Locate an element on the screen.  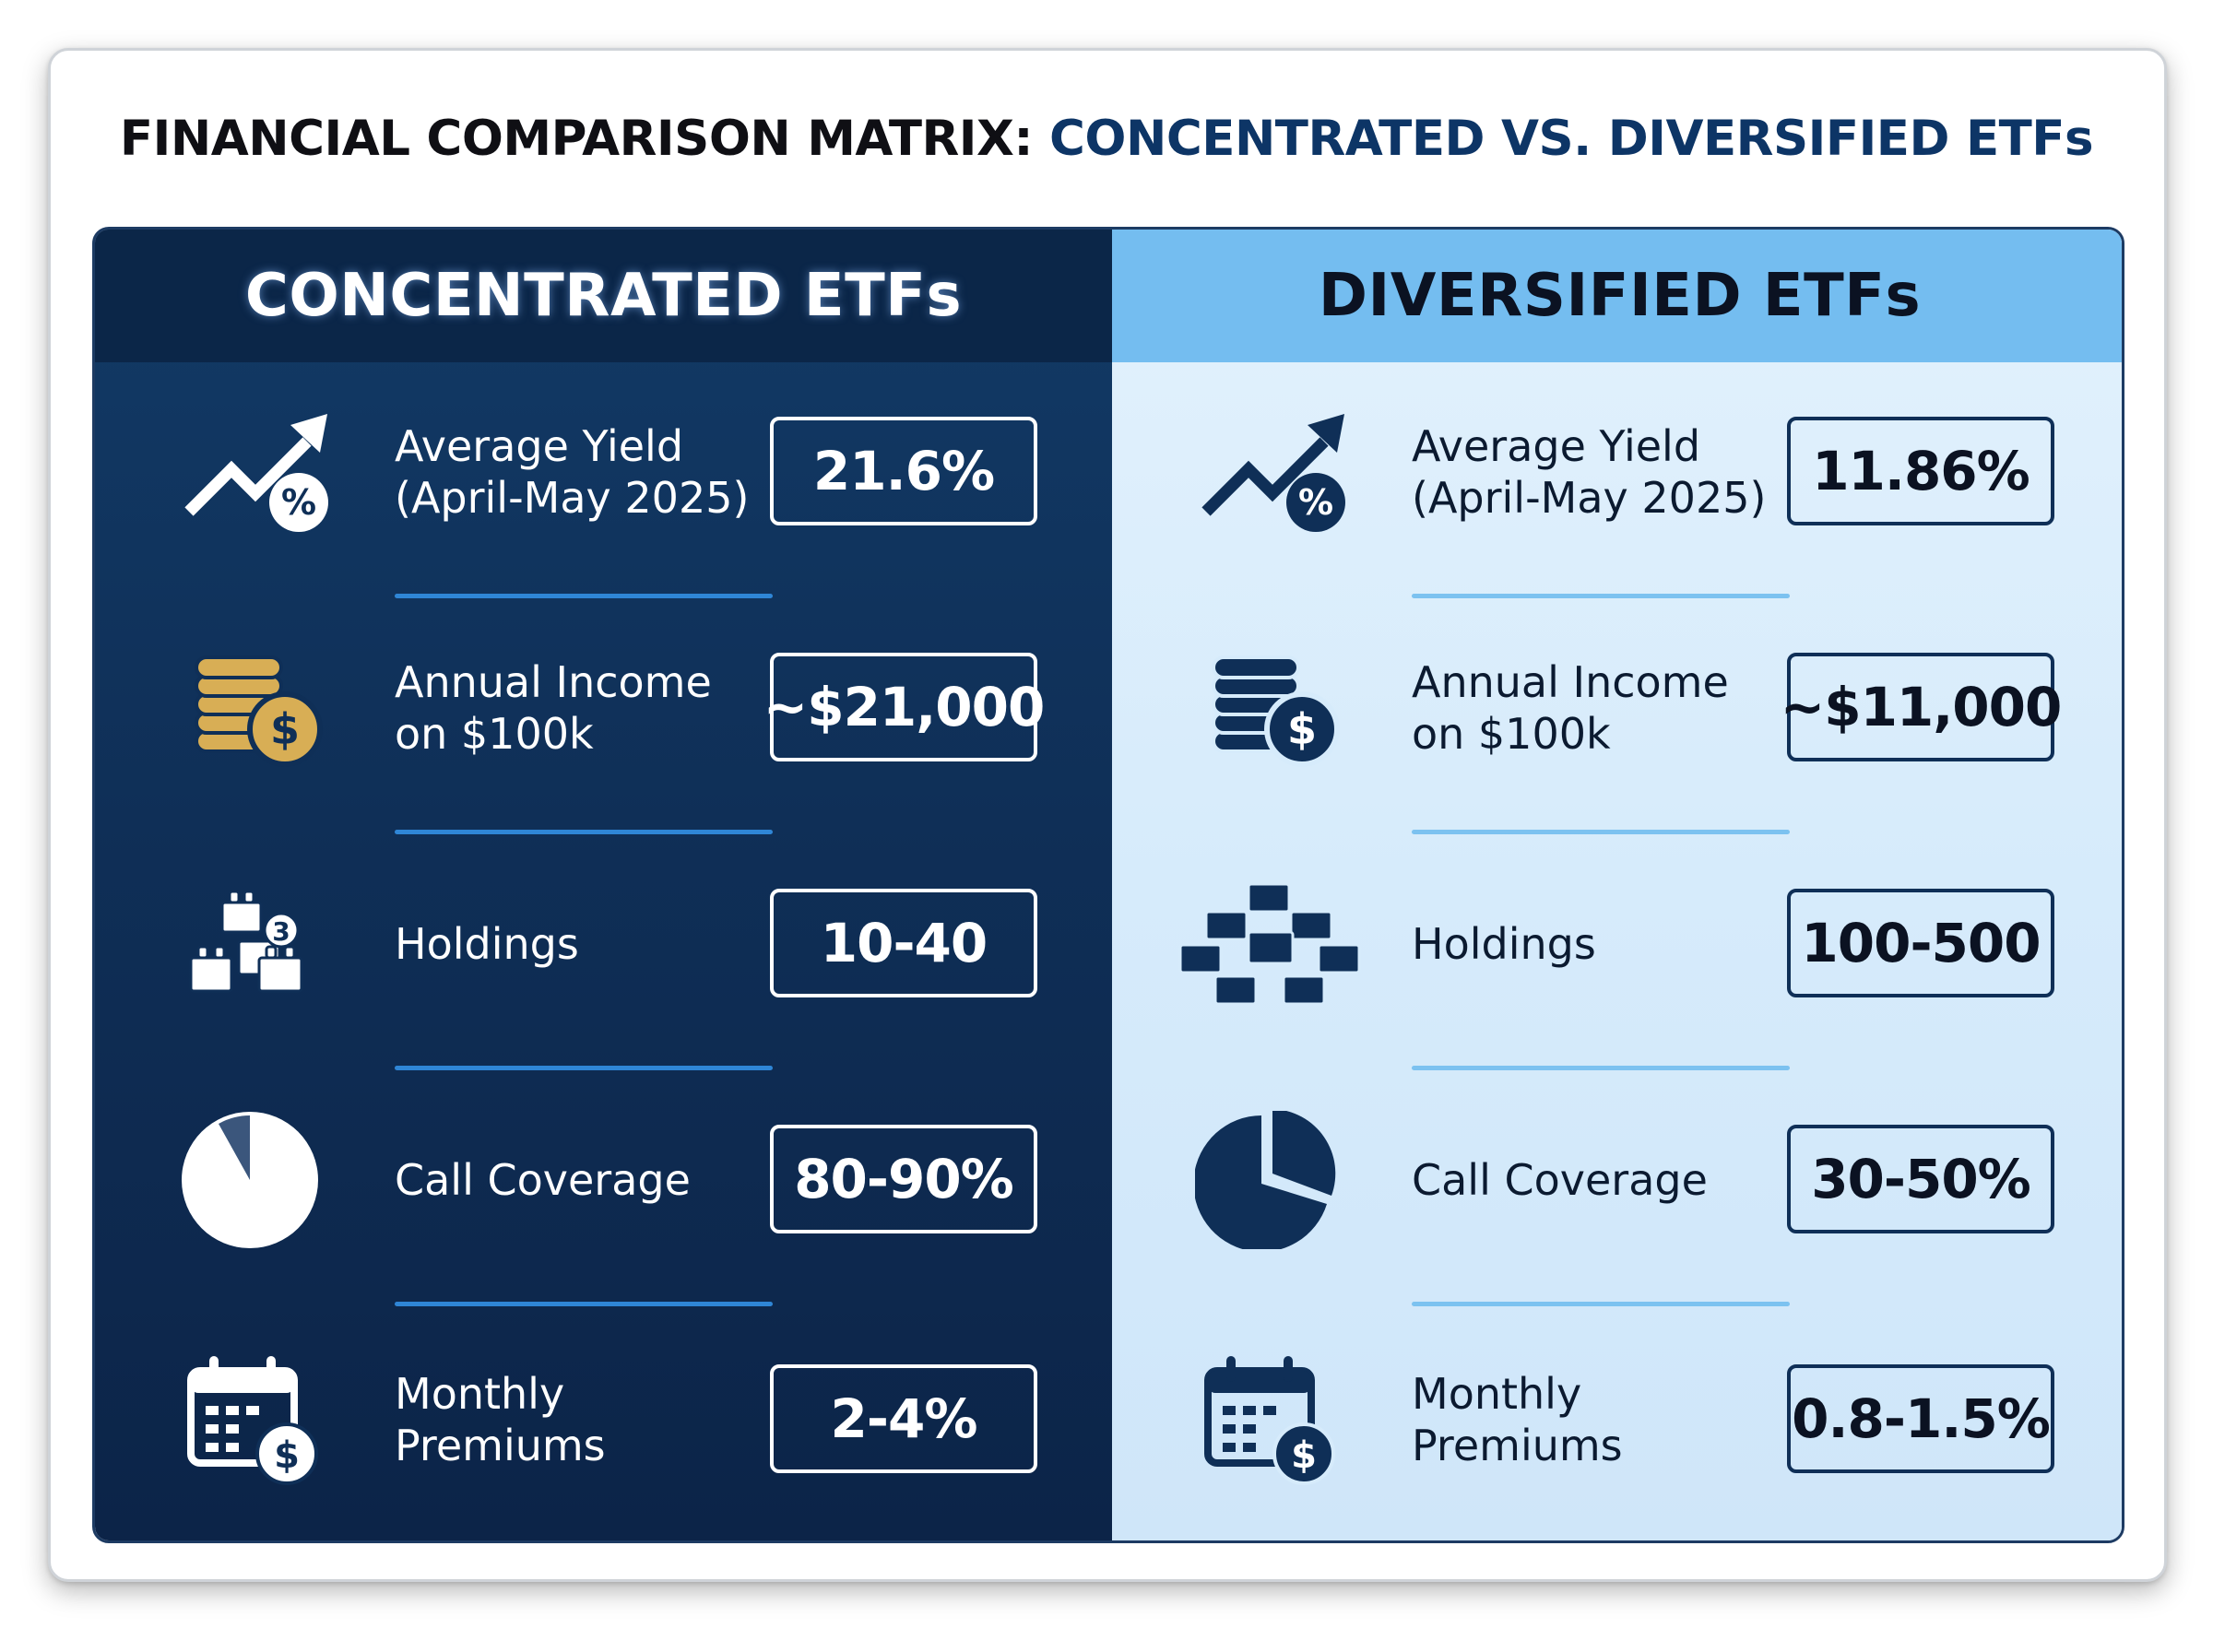
title-accent: CONCENTRATED VS. DIVERSIFIED ETFs is located at coordinates (1571, 139).